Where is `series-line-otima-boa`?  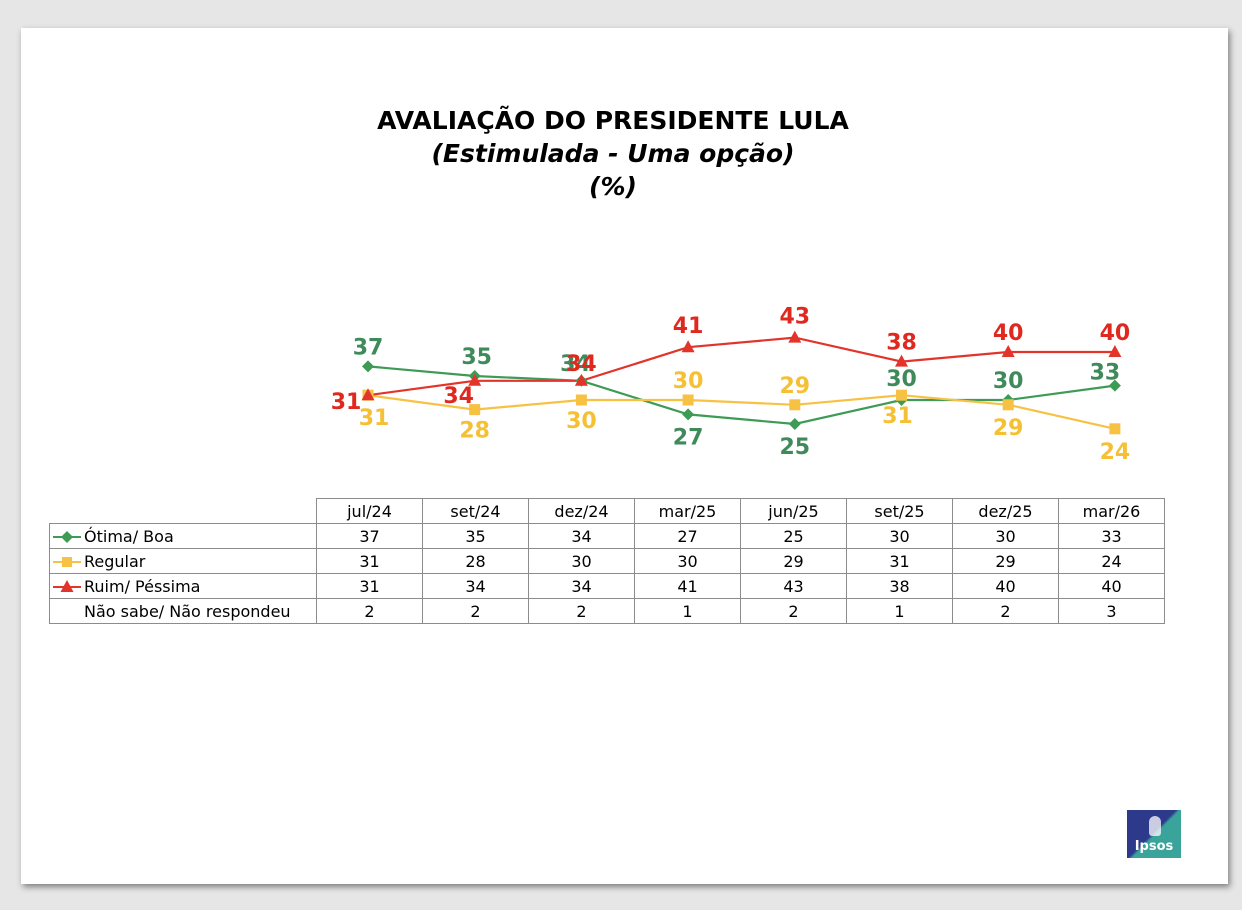 series-line-otima-boa is located at coordinates (741, 395).